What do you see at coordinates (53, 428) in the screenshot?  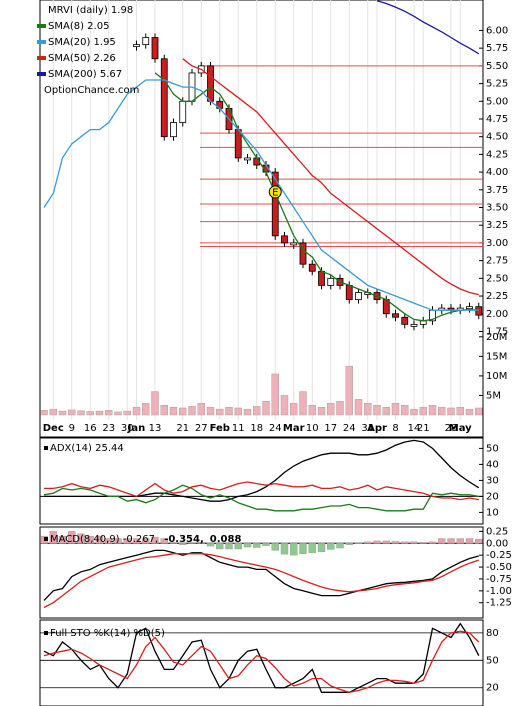 I see `x-tick-label: Dec` at bounding box center [53, 428].